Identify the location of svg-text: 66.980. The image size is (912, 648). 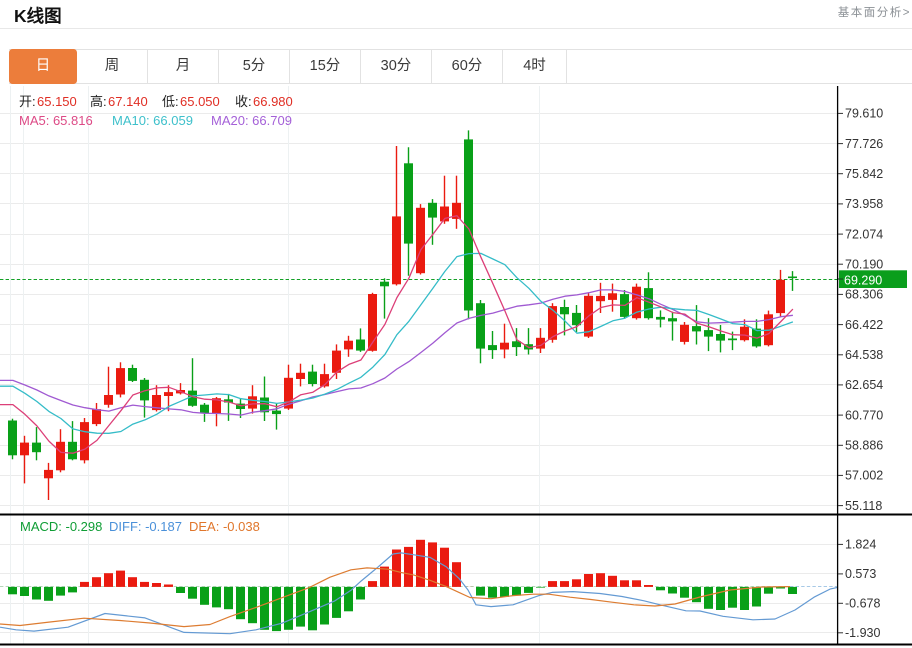
(273, 101).